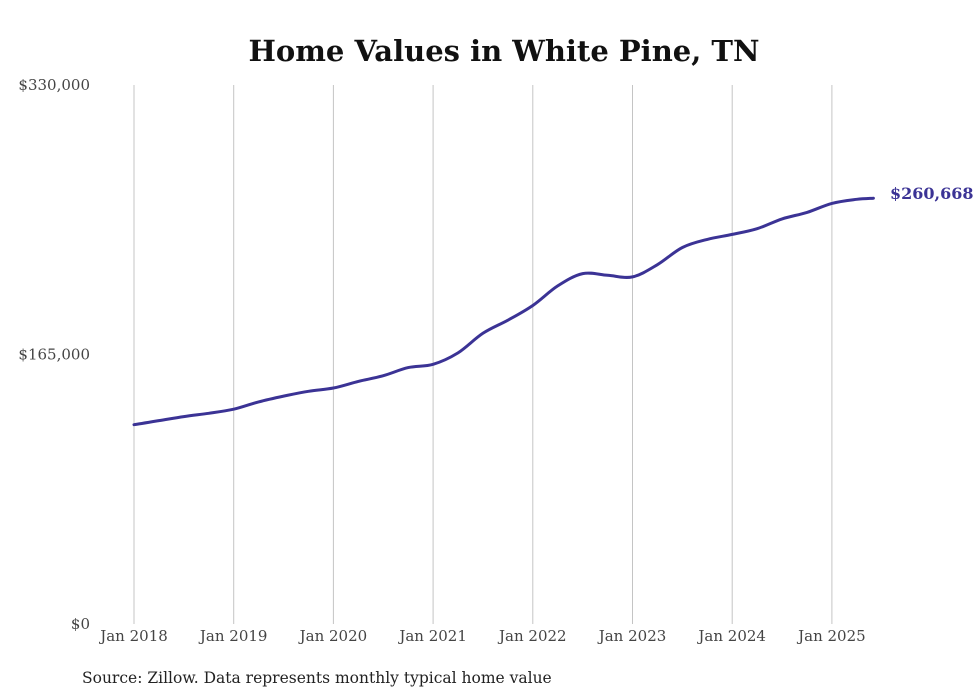 The width and height of the screenshot is (980, 699). I want to click on y-tick-label: $330,000, so click(54, 85).